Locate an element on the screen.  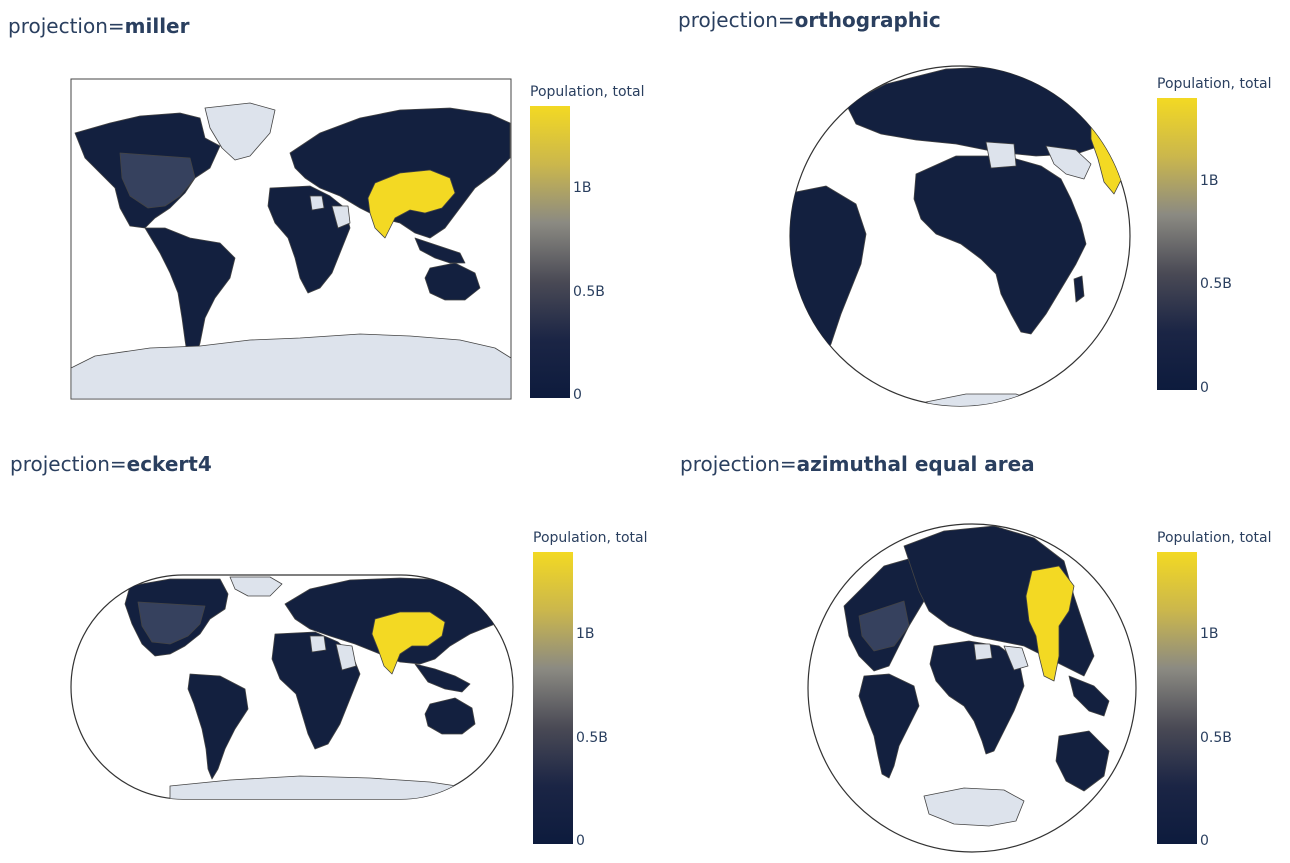
panel-title-miller: projection=miller is located at coordinates (99, 26).